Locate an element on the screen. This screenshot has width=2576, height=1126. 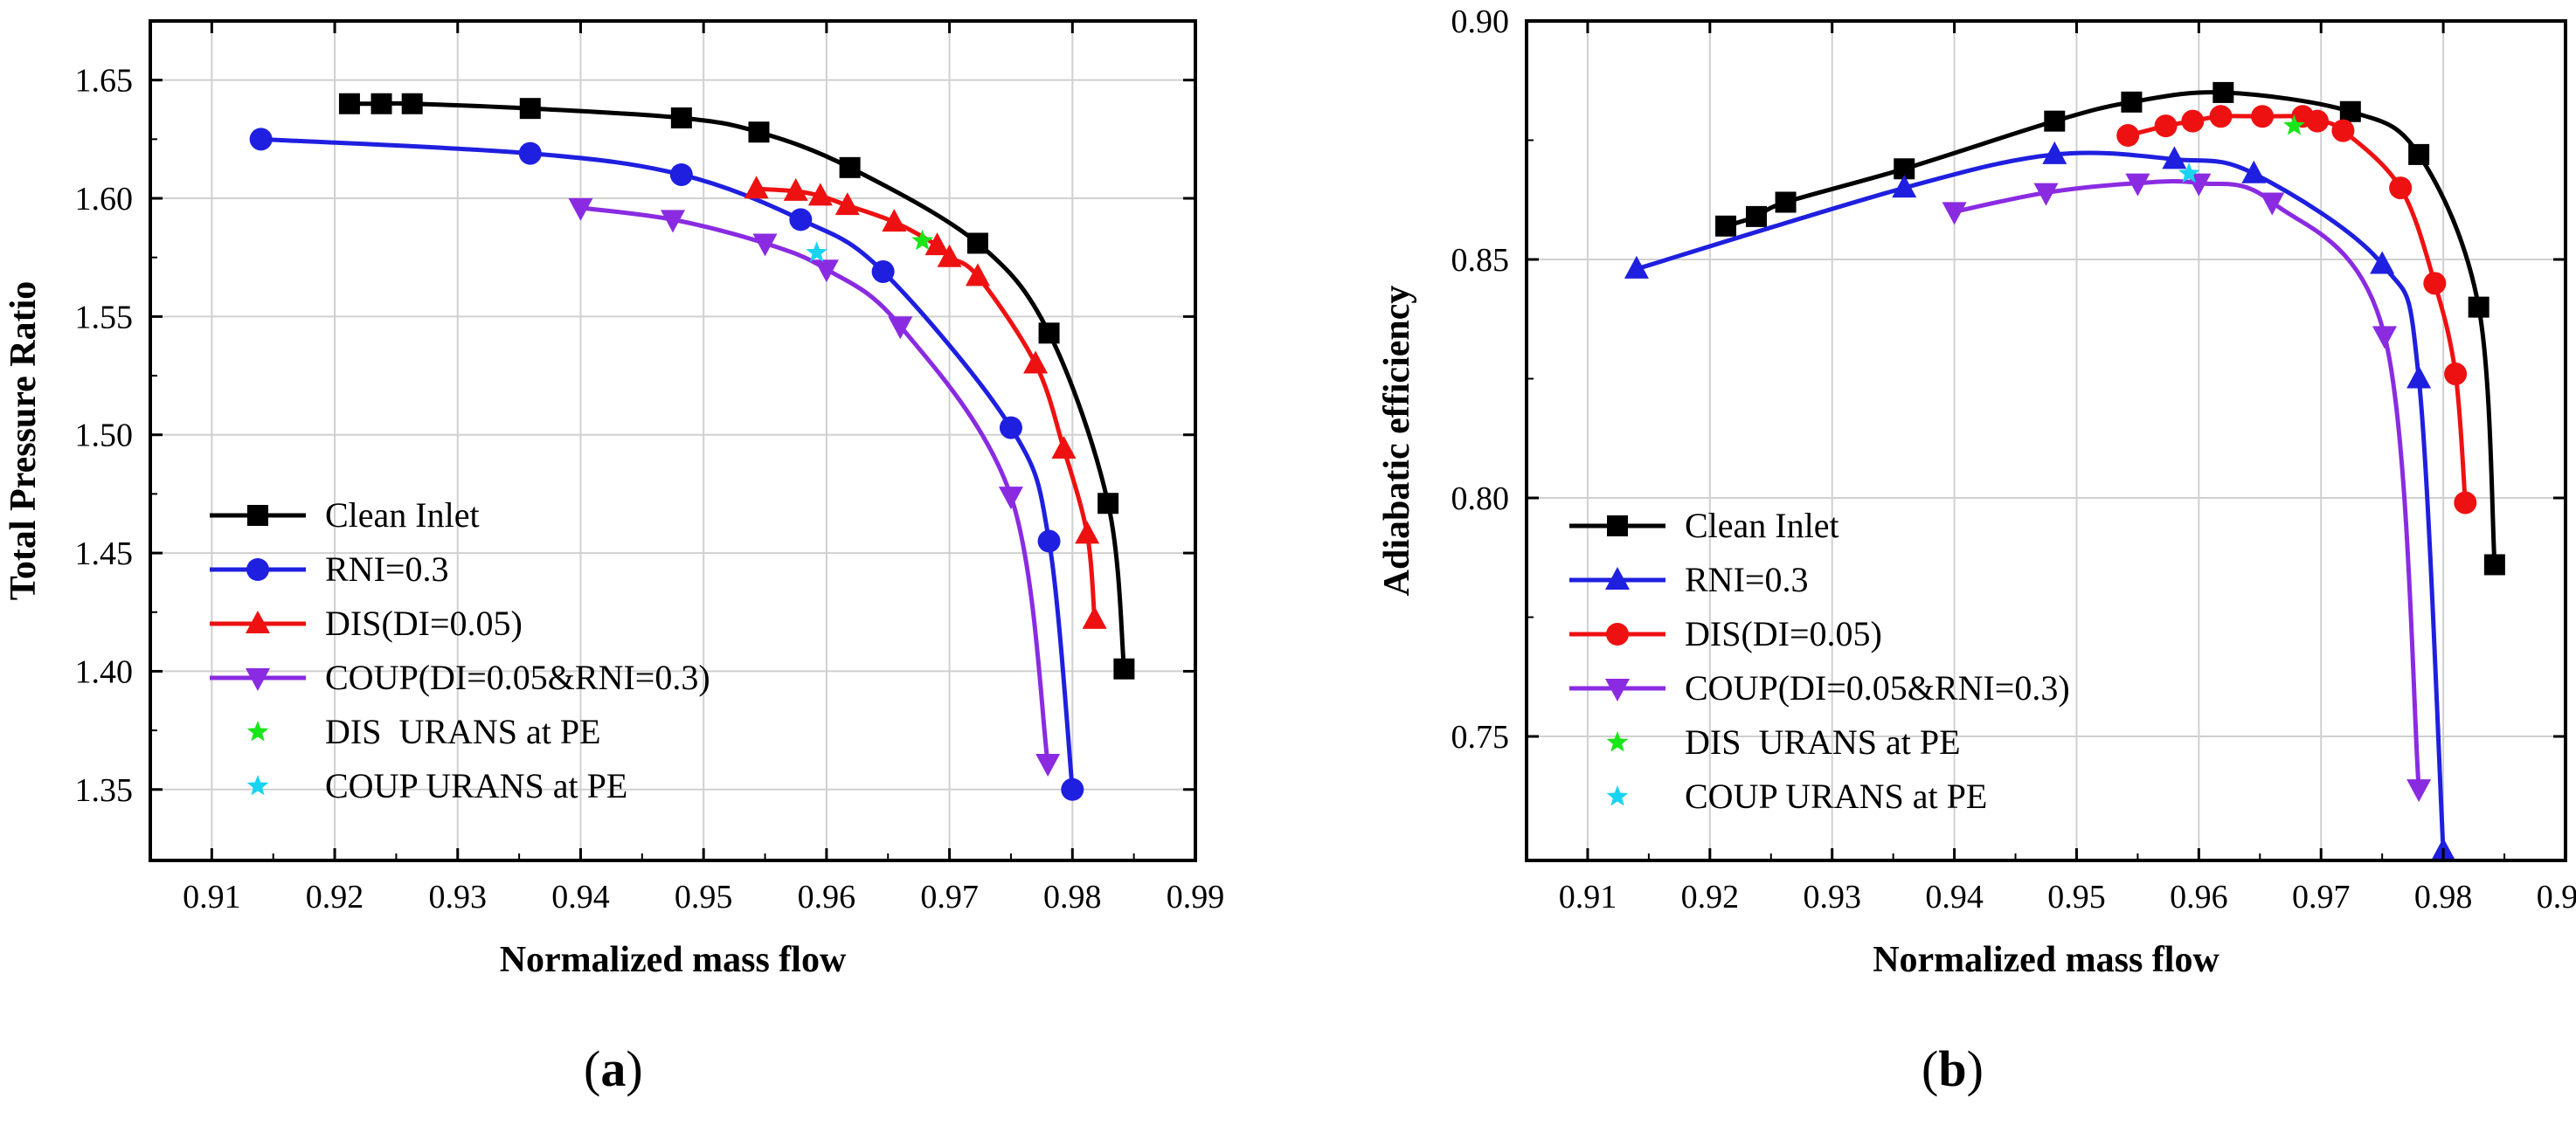
panel-b-legend-marker-dis-urans-at-pe is located at coordinates (1617, 741).